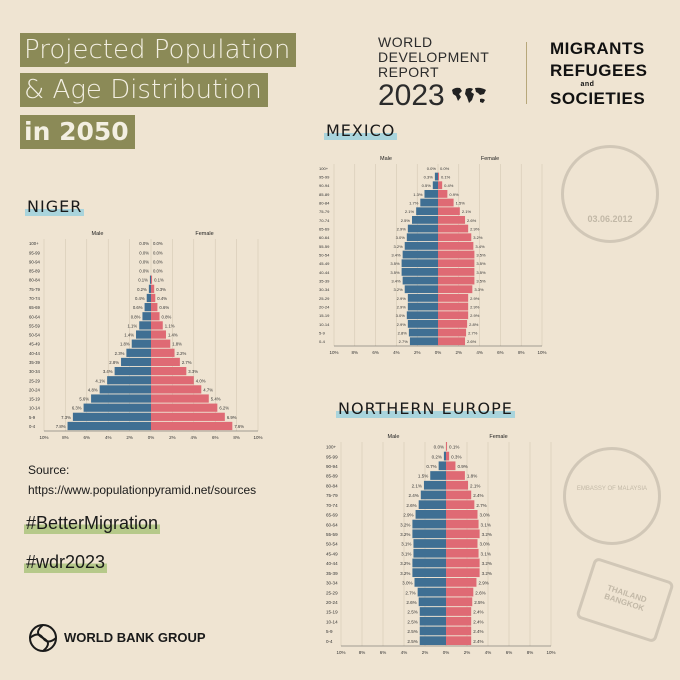  Describe the element at coordinates (35, 344) in the screenshot. I see `niger-category-label: 45-49` at that location.